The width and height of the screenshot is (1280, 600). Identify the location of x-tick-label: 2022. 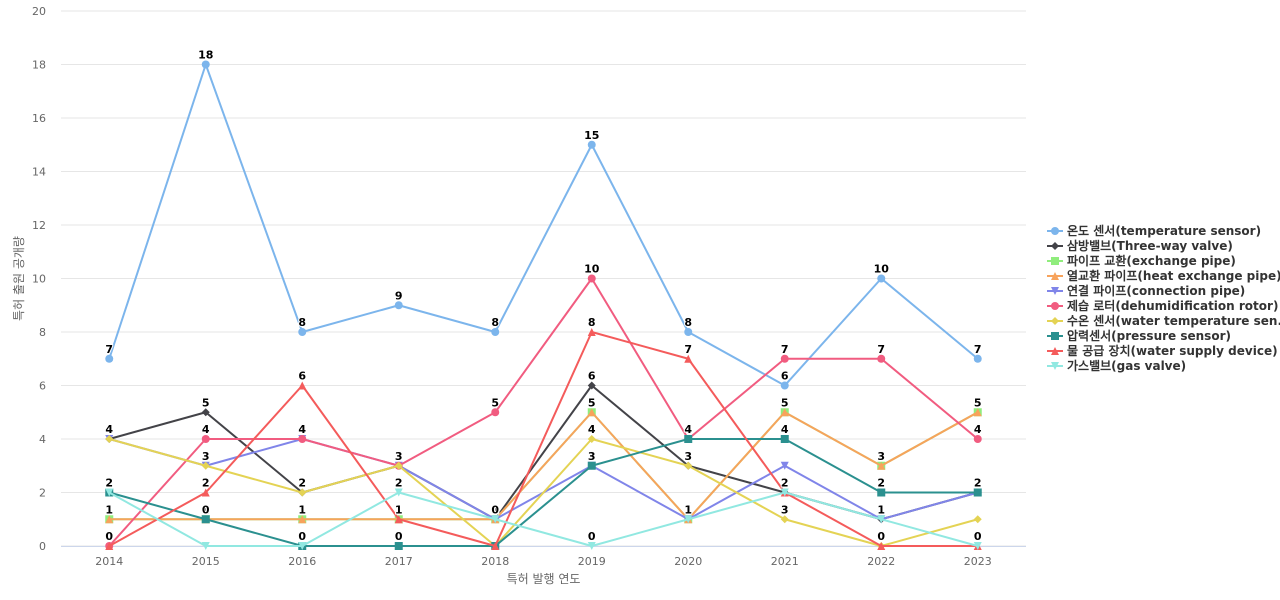
(881, 561).